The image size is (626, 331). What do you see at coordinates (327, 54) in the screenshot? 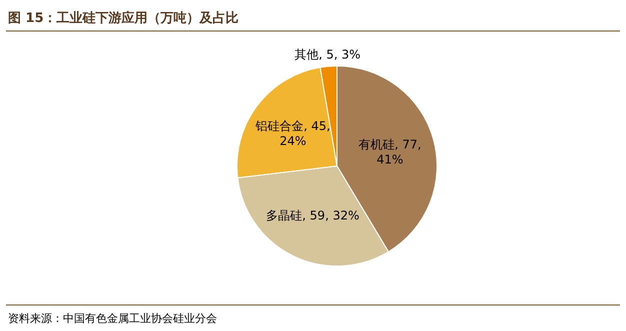
I see `slice-label: 其他, 5, 3%` at bounding box center [327, 54].